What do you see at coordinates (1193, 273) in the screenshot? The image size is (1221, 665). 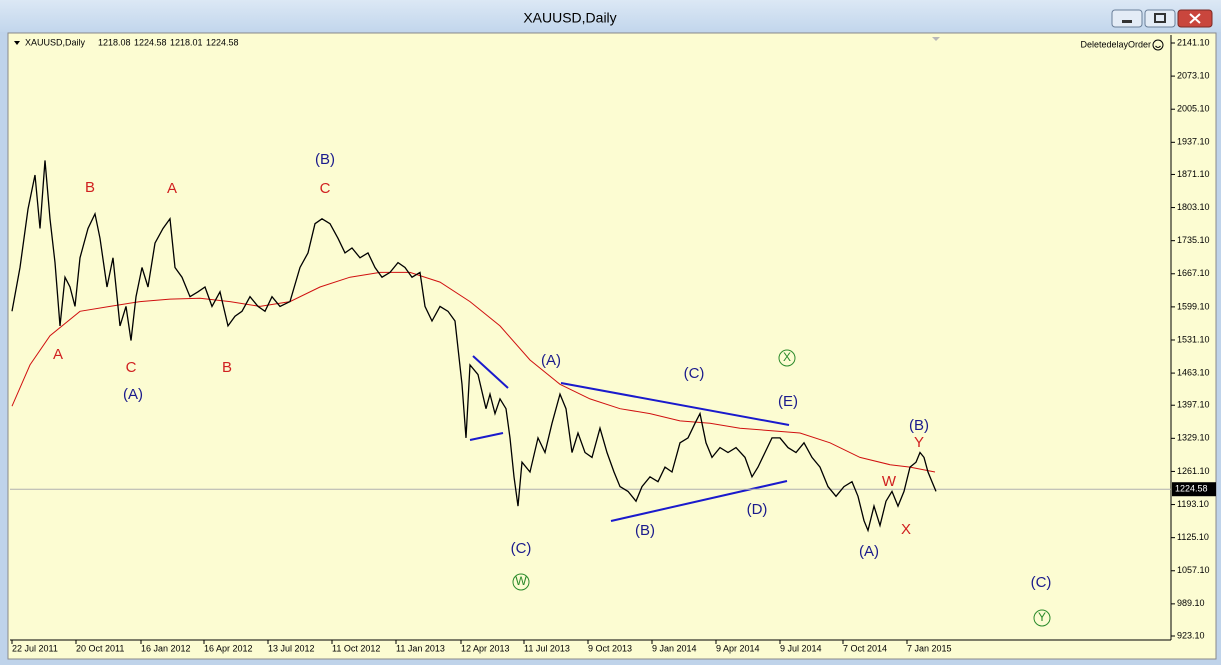 I see `y-tick-label: 1667.10` at bounding box center [1193, 273].